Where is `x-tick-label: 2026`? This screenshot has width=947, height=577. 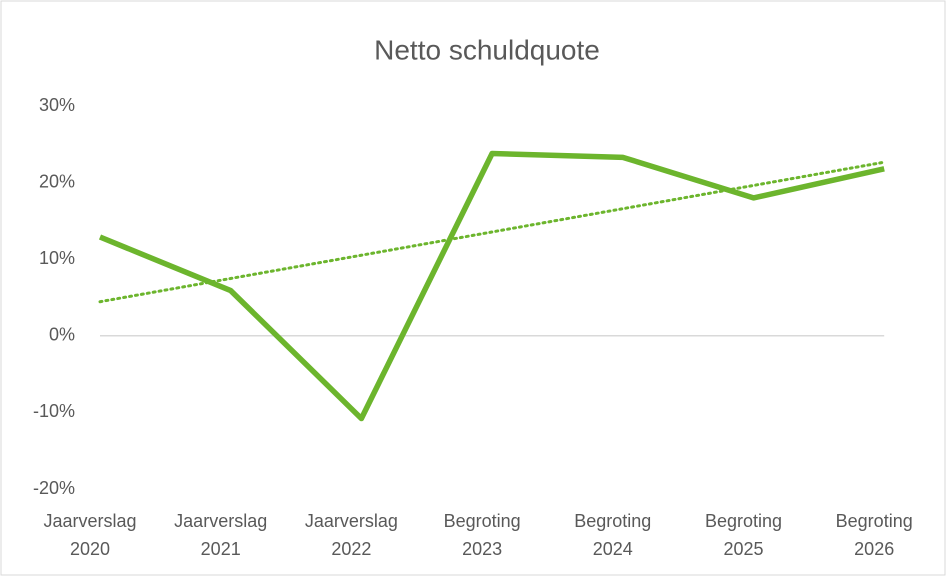 x-tick-label: 2026 is located at coordinates (874, 549).